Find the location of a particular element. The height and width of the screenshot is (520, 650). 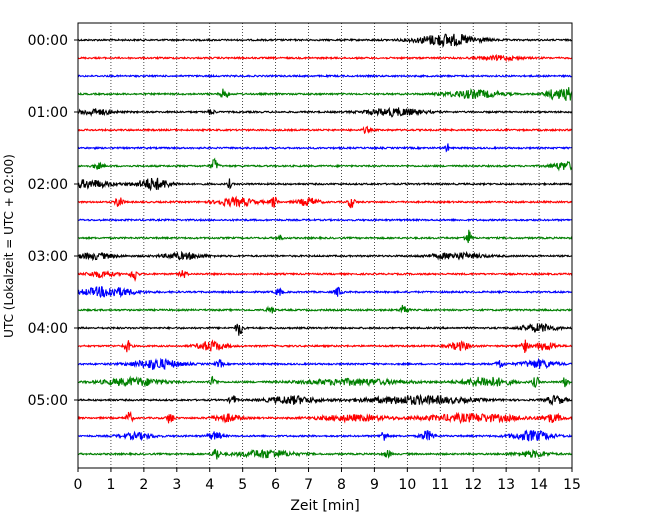

x-tick-label: 4 is located at coordinates (209, 485).